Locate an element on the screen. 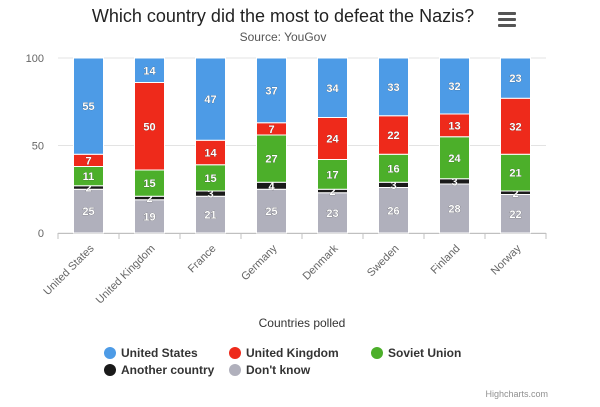 The width and height of the screenshot is (600, 407). credits-link: Highcharts.com is located at coordinates (516, 394).